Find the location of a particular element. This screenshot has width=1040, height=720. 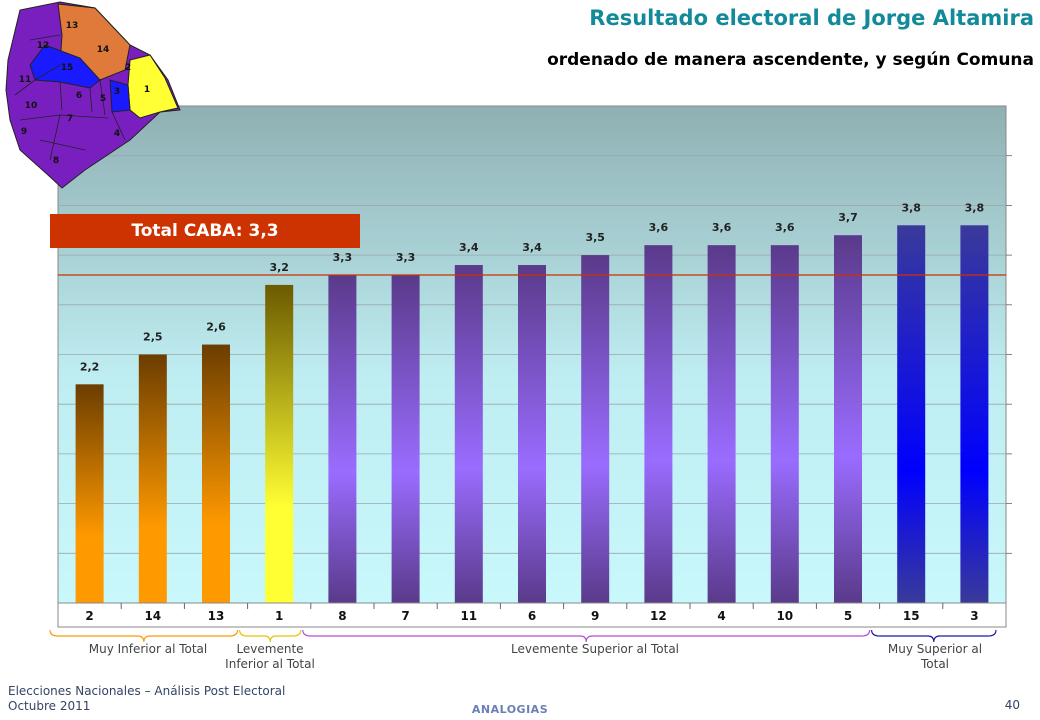

value-label: 2,6 is located at coordinates (216, 327).